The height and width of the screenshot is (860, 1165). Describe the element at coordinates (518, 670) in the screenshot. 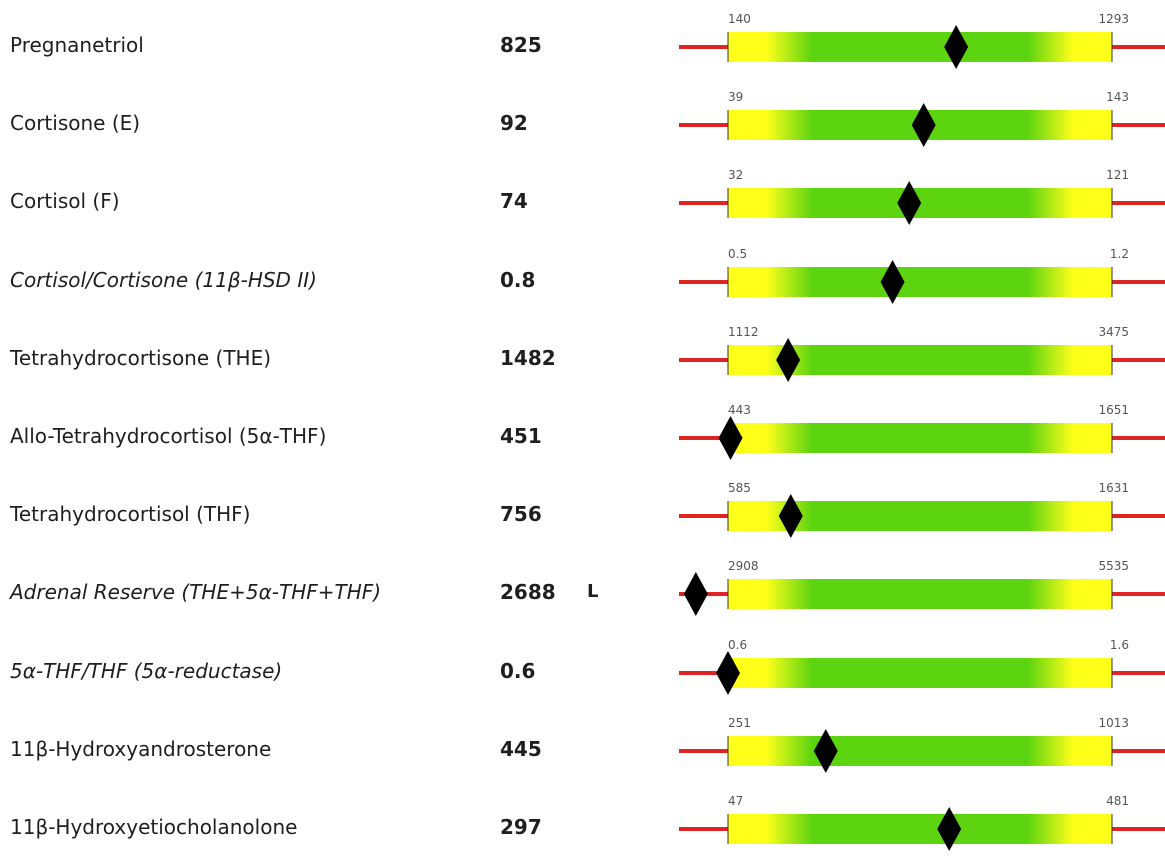

I see `analyte-value: 0.6` at that location.